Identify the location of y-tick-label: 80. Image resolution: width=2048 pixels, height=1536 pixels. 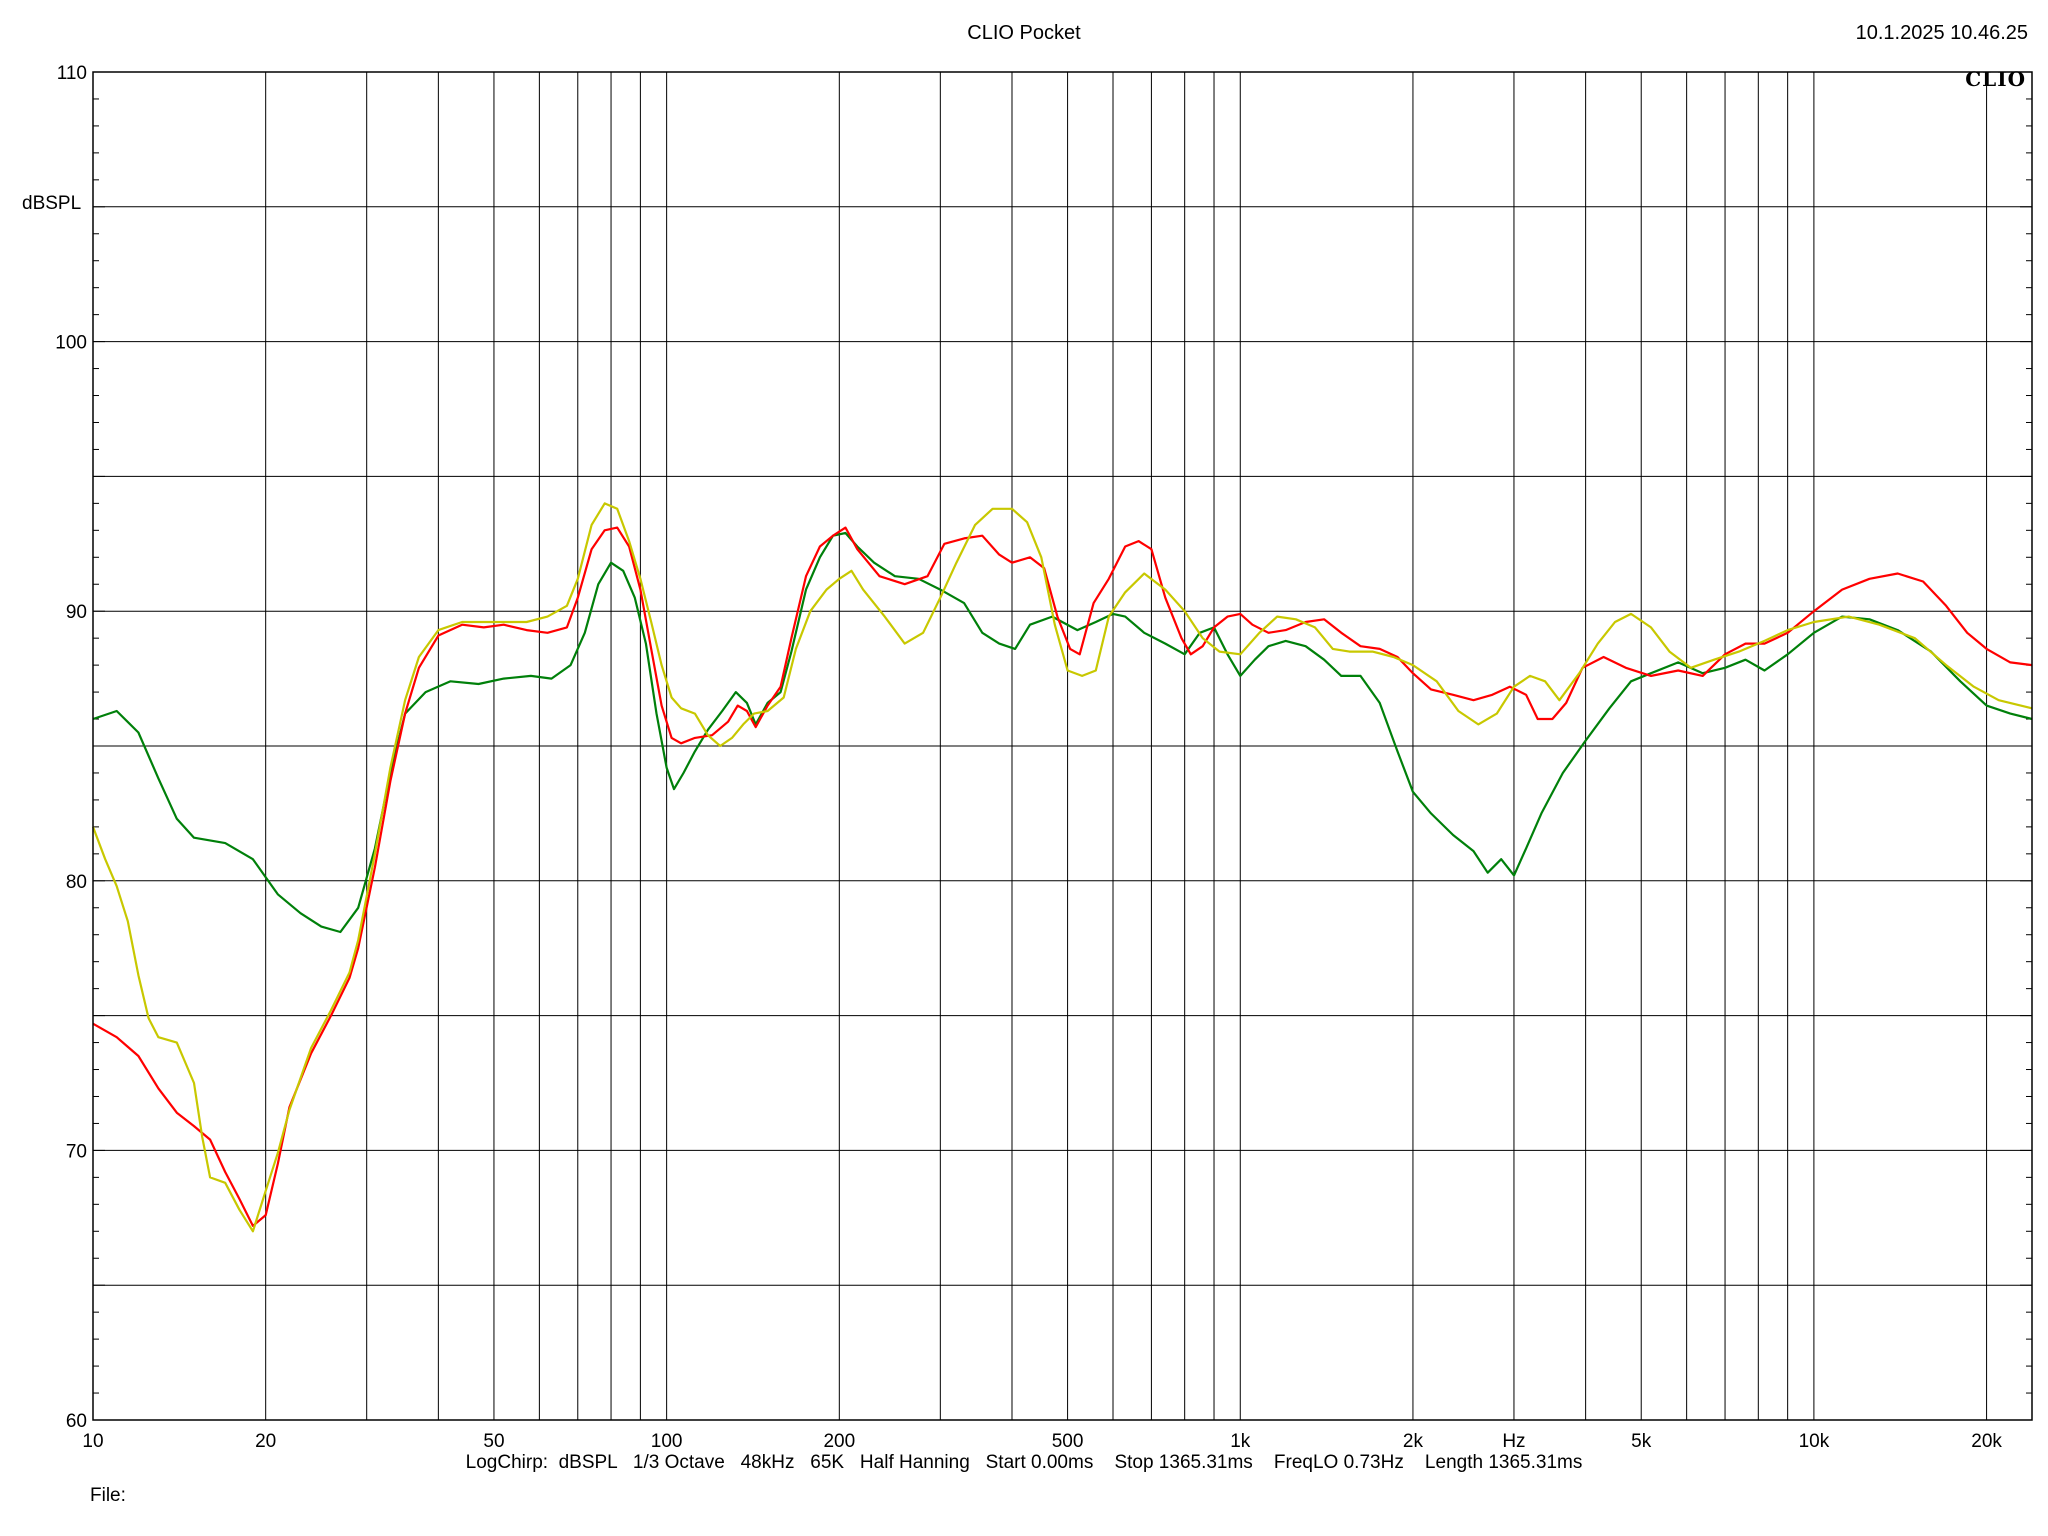
(76, 882).